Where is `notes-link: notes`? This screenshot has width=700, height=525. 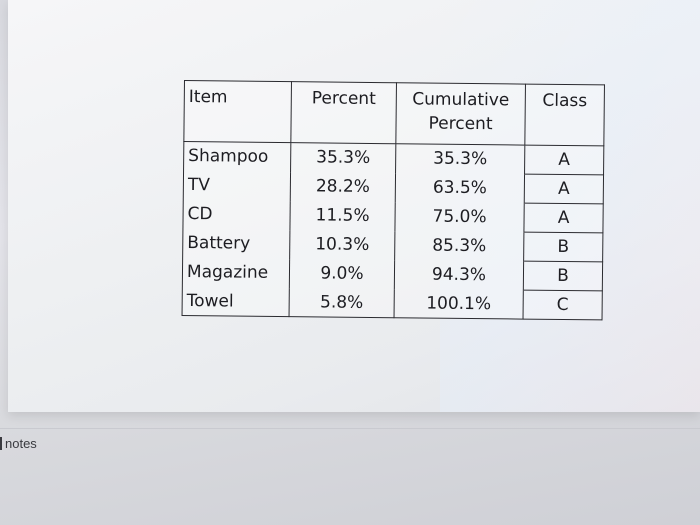 notes-link: notes is located at coordinates (18, 443).